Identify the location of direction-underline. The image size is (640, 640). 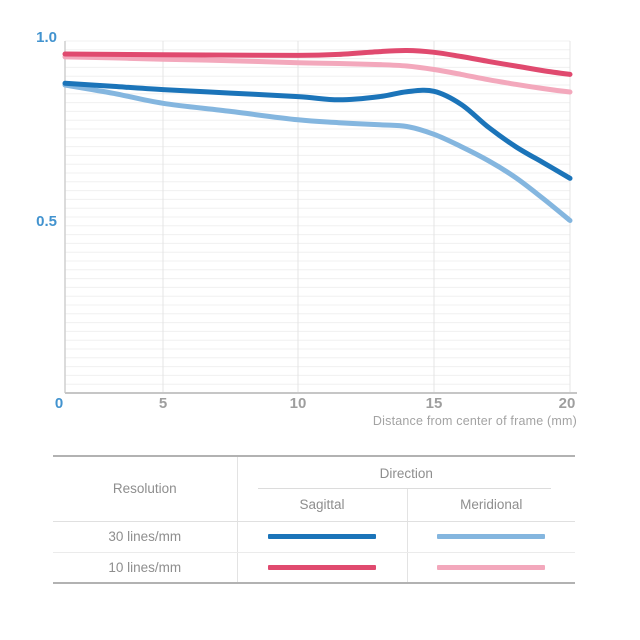
(404, 488).